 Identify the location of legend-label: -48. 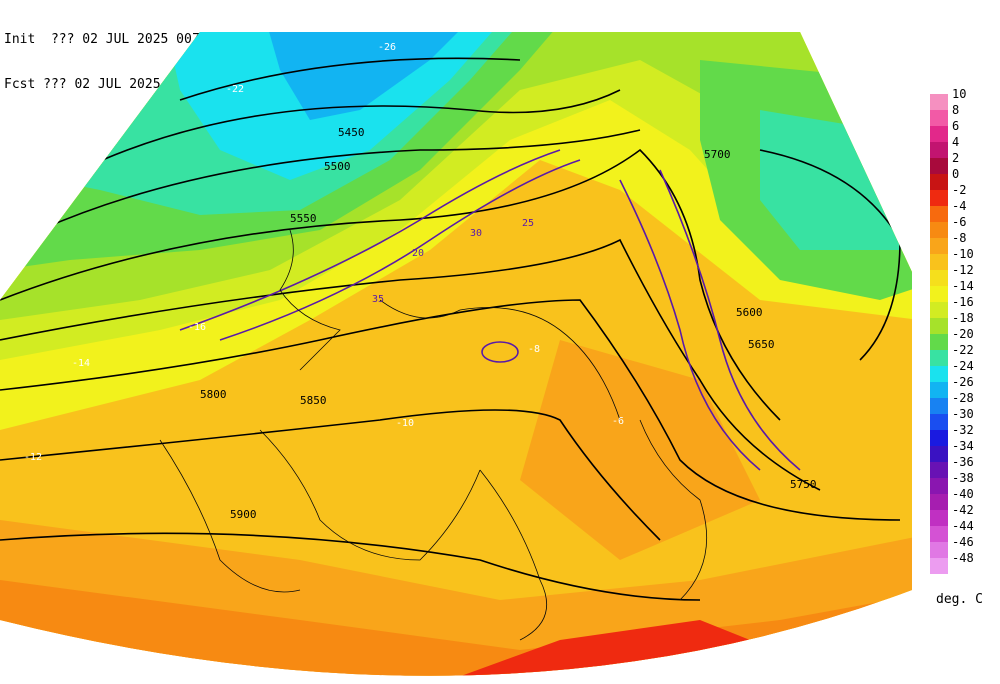
(963, 558).